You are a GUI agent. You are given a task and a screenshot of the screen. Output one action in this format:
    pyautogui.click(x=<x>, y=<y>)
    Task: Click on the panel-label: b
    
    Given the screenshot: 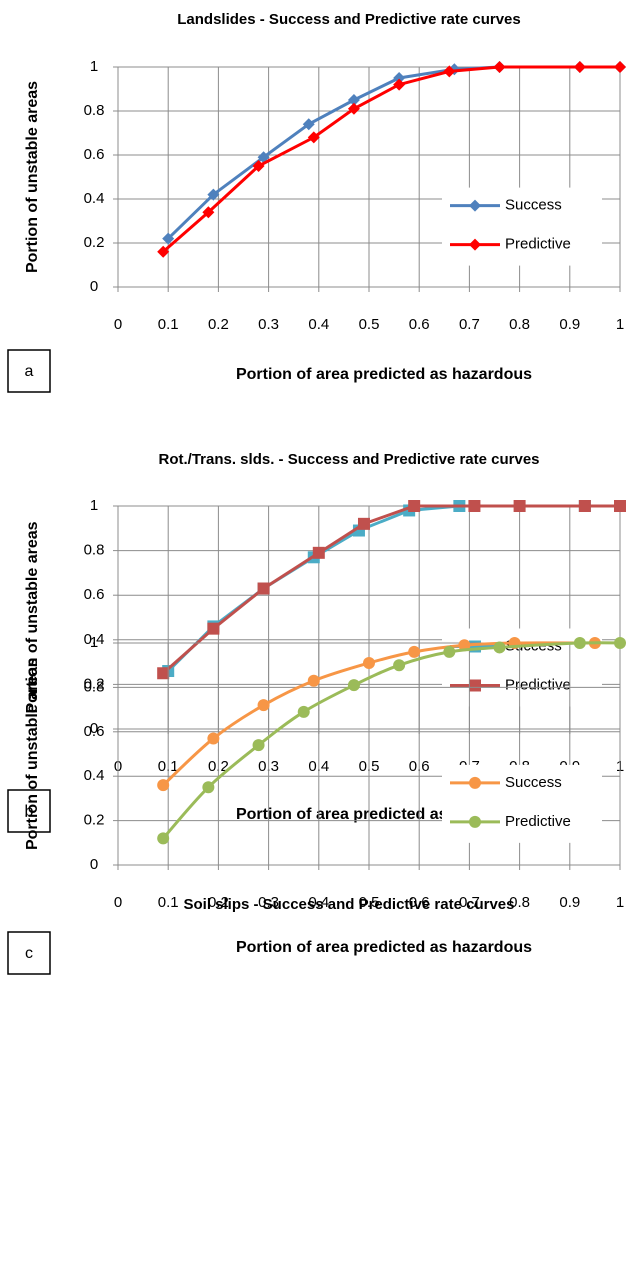 What is the action you would take?
    pyautogui.click(x=29, y=811)
    